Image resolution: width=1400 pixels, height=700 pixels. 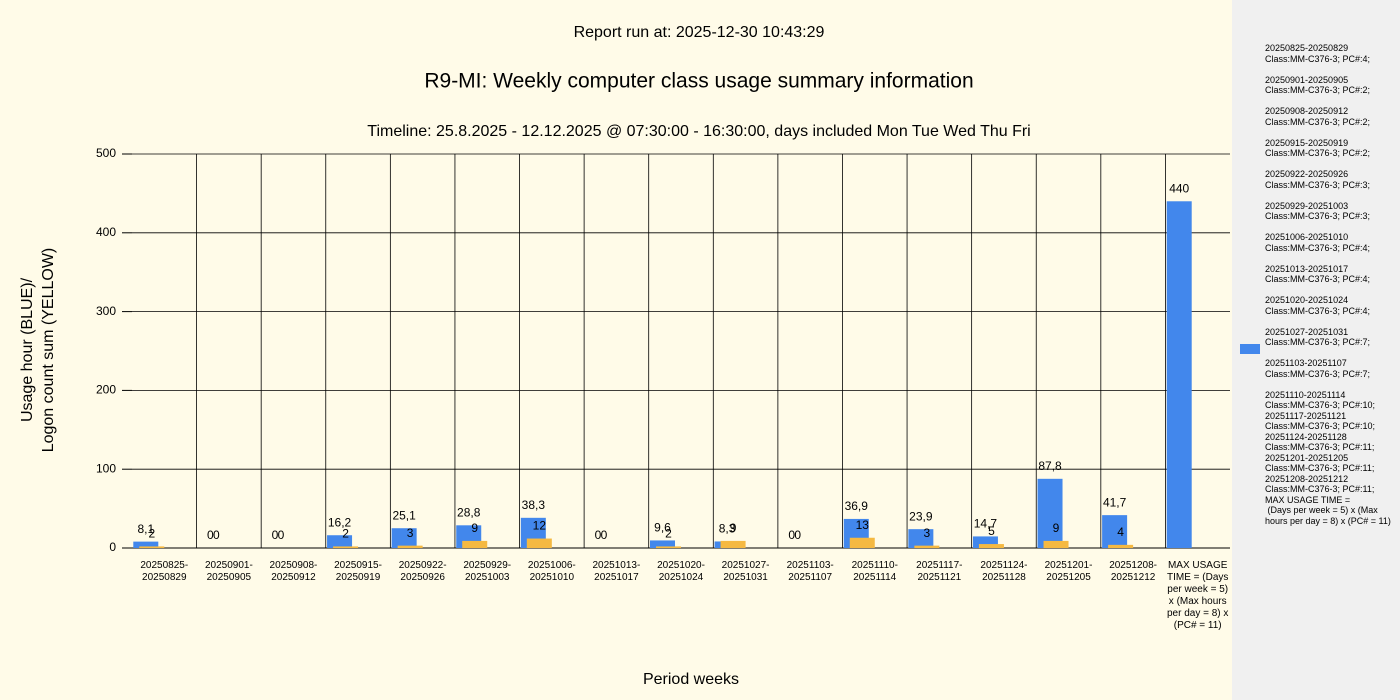 I want to click on value-label: 13, so click(x=863, y=525).